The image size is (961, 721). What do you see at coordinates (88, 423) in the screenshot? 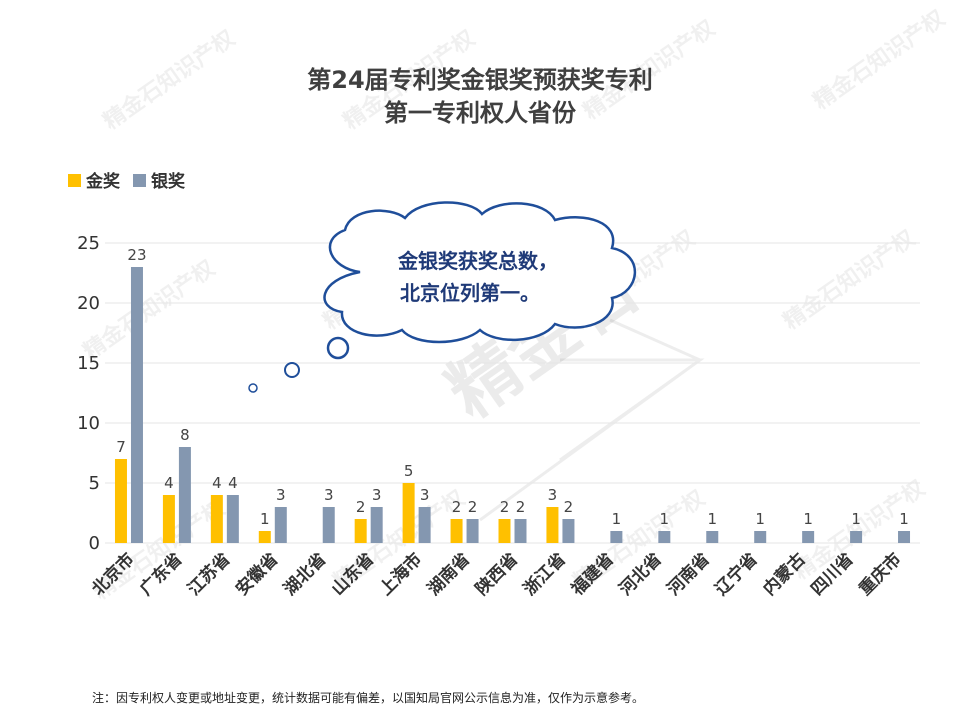
I see `y-tick-label: 10` at bounding box center [88, 423].